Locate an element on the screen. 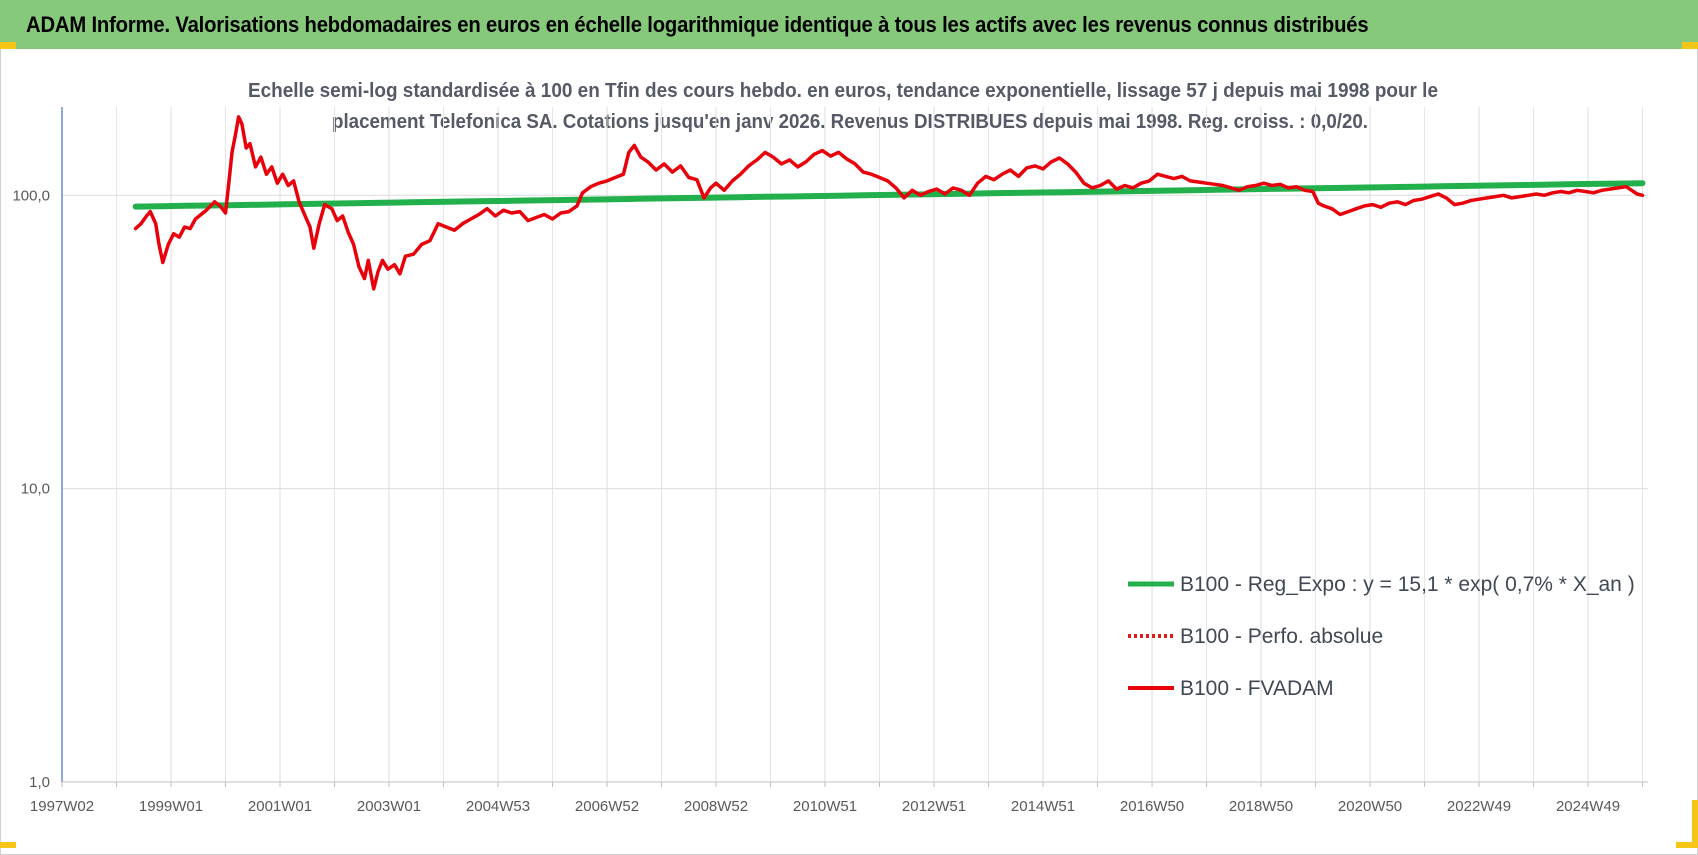 The image size is (1698, 855). corner-marker-top-left is located at coordinates (8, 45).